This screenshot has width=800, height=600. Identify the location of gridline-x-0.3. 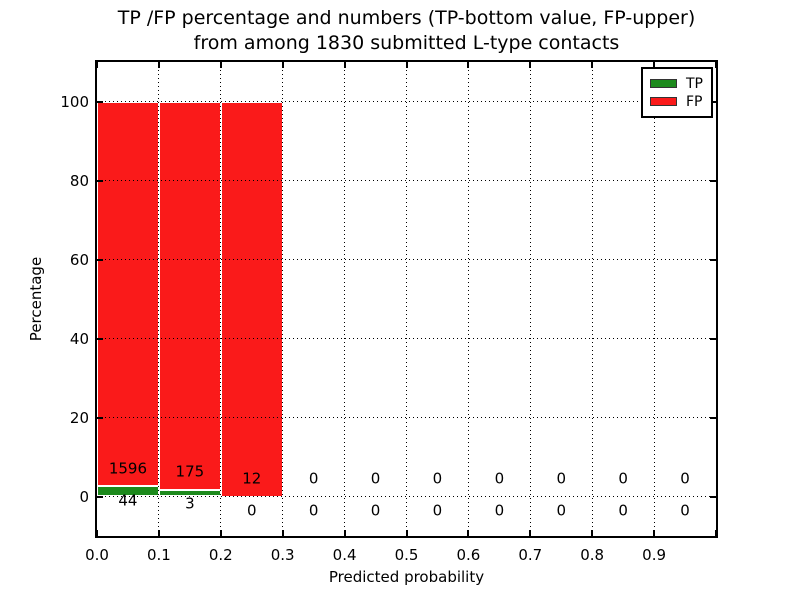
(283, 299).